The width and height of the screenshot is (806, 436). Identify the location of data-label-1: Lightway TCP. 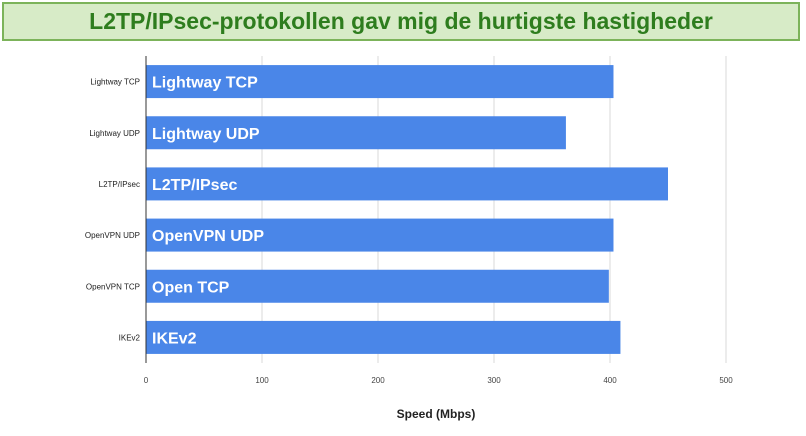
(205, 83).